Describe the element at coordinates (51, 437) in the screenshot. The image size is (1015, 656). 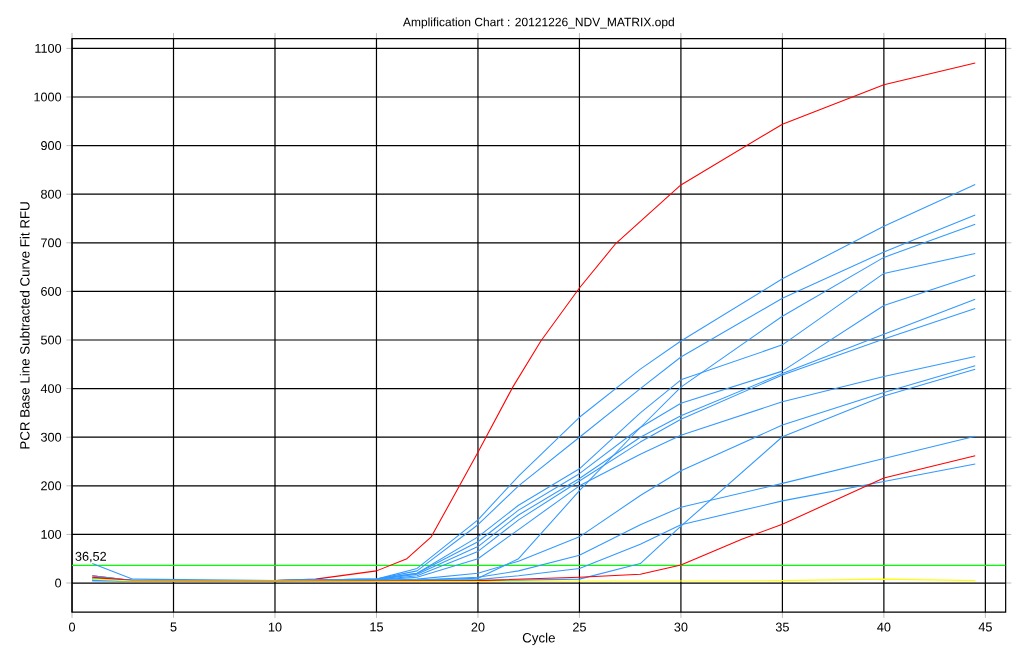
I see `y-tick-label: 300` at that location.